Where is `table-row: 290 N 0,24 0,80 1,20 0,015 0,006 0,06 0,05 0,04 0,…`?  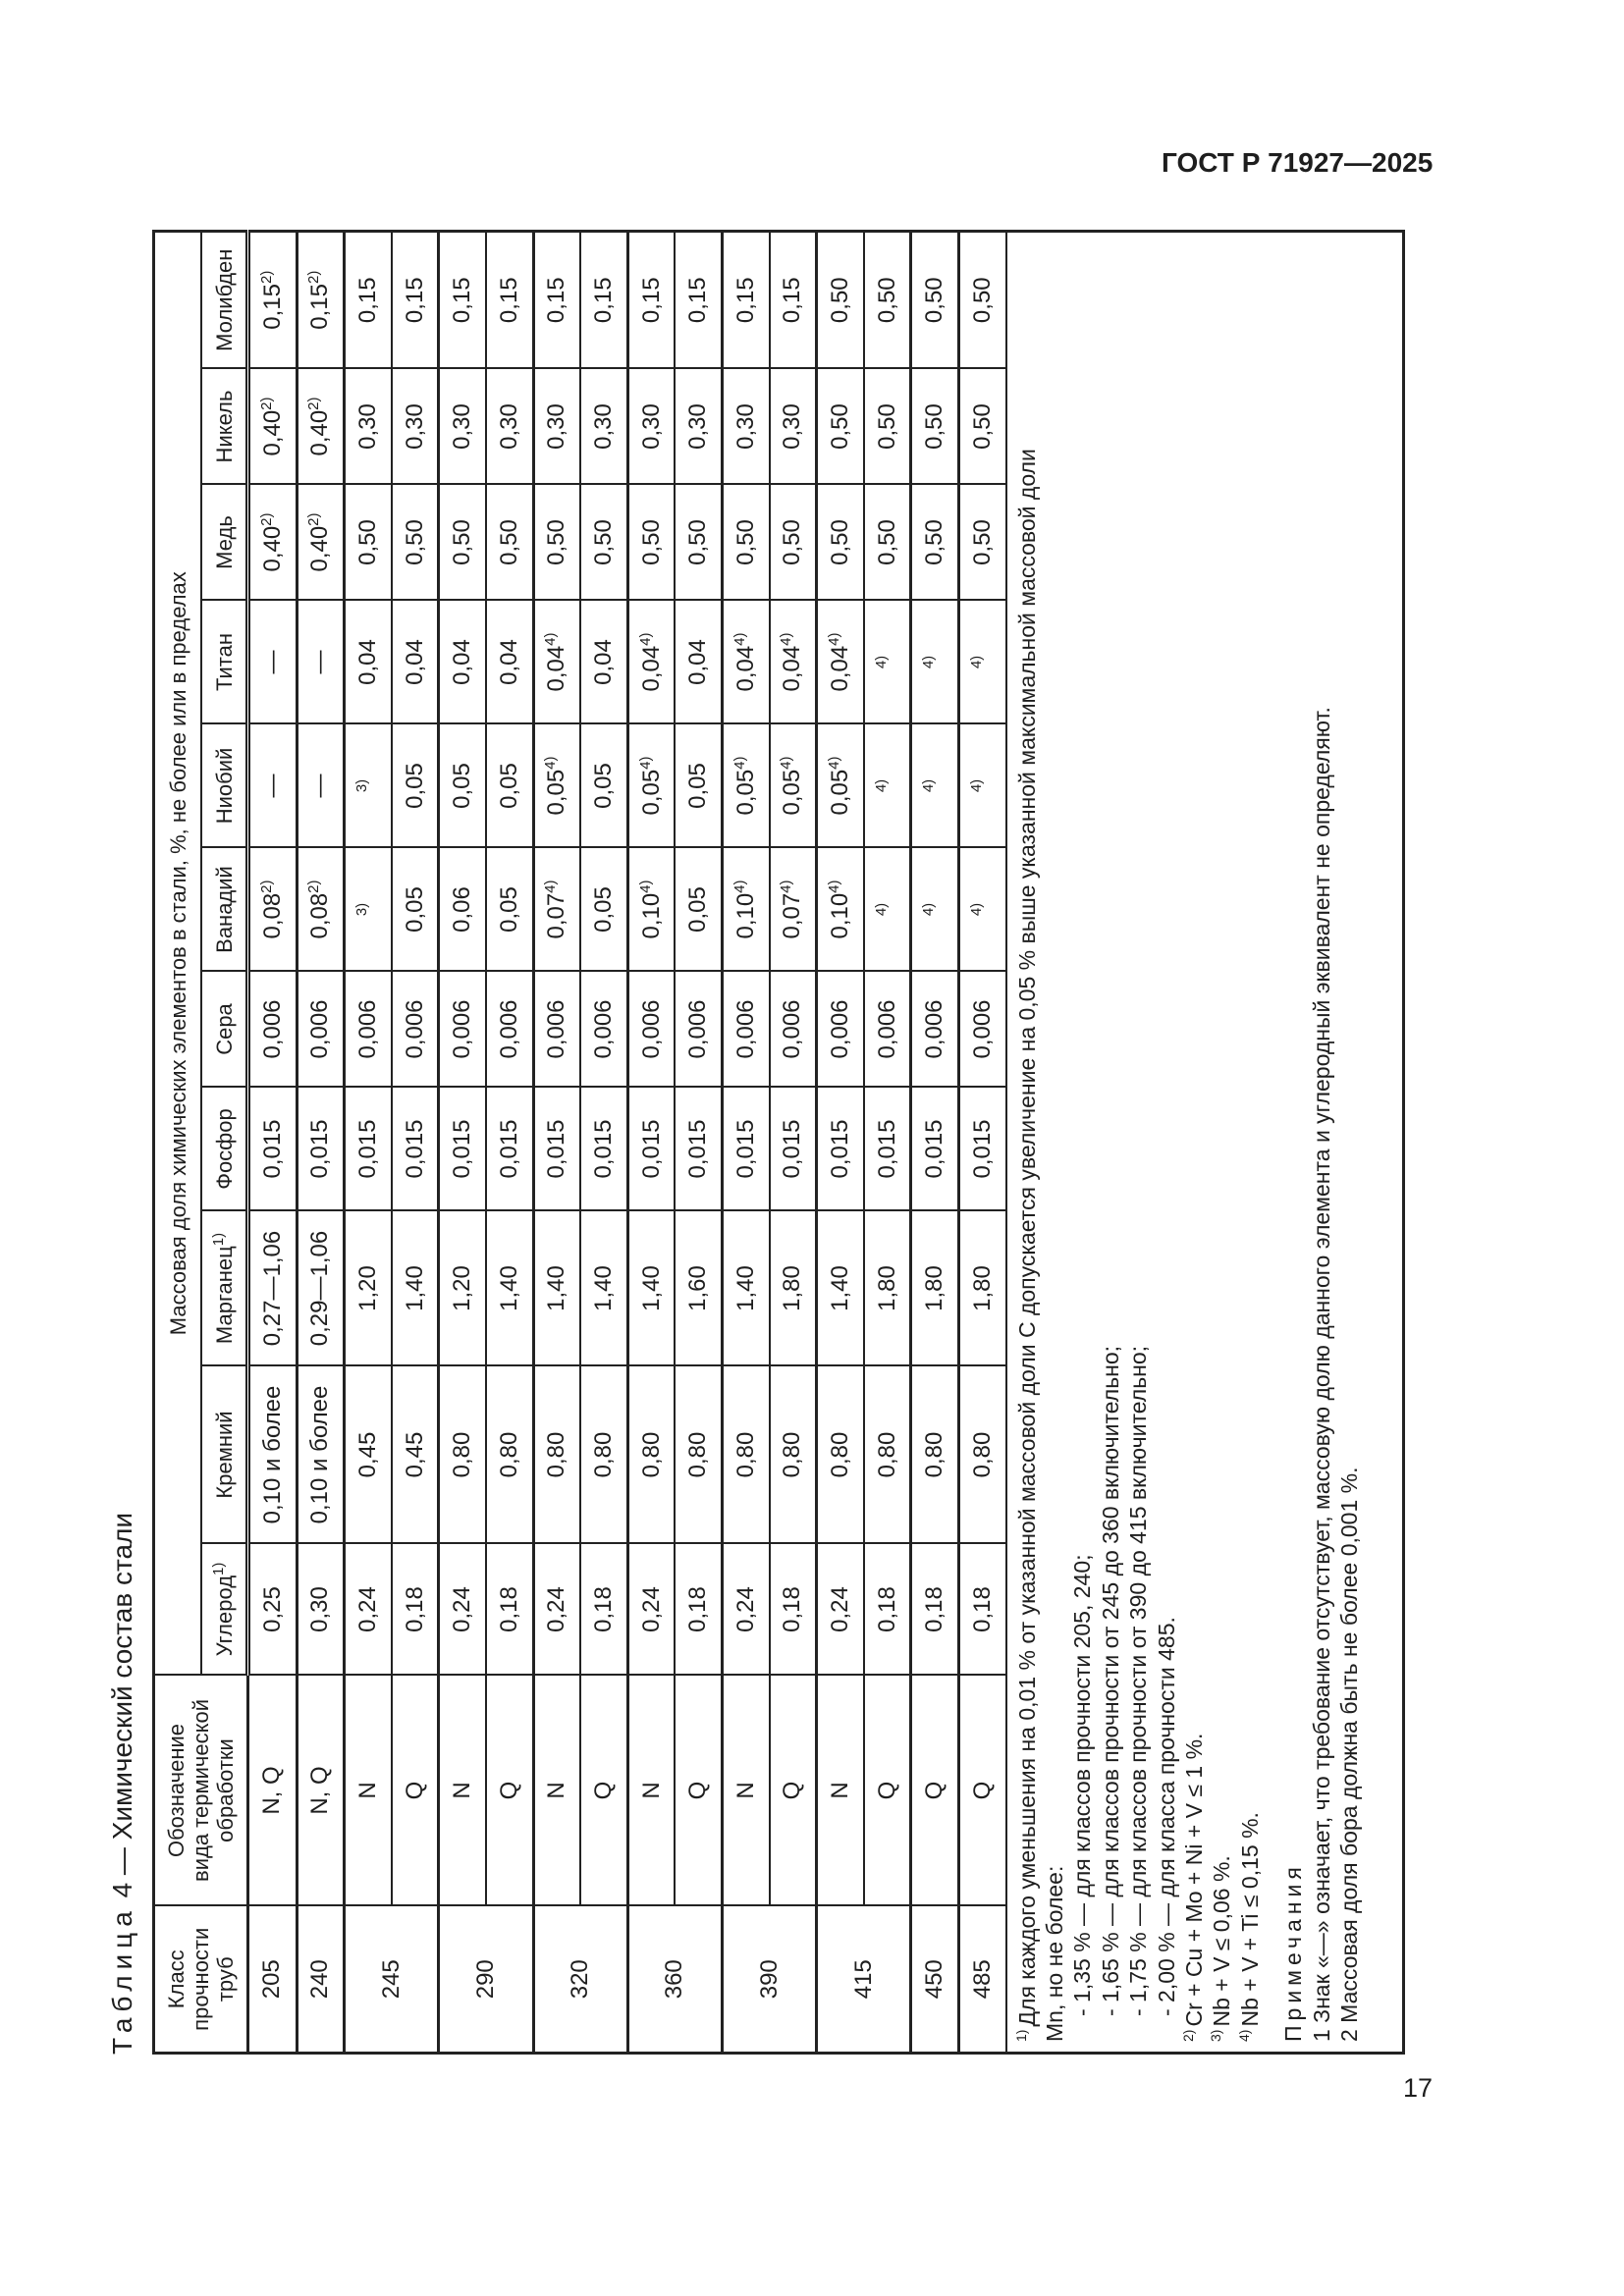 table-row: 290 N 0,24 0,80 1,20 0,015 0,006 0,06 0,05 0,04 0,… is located at coordinates (486, 1142).